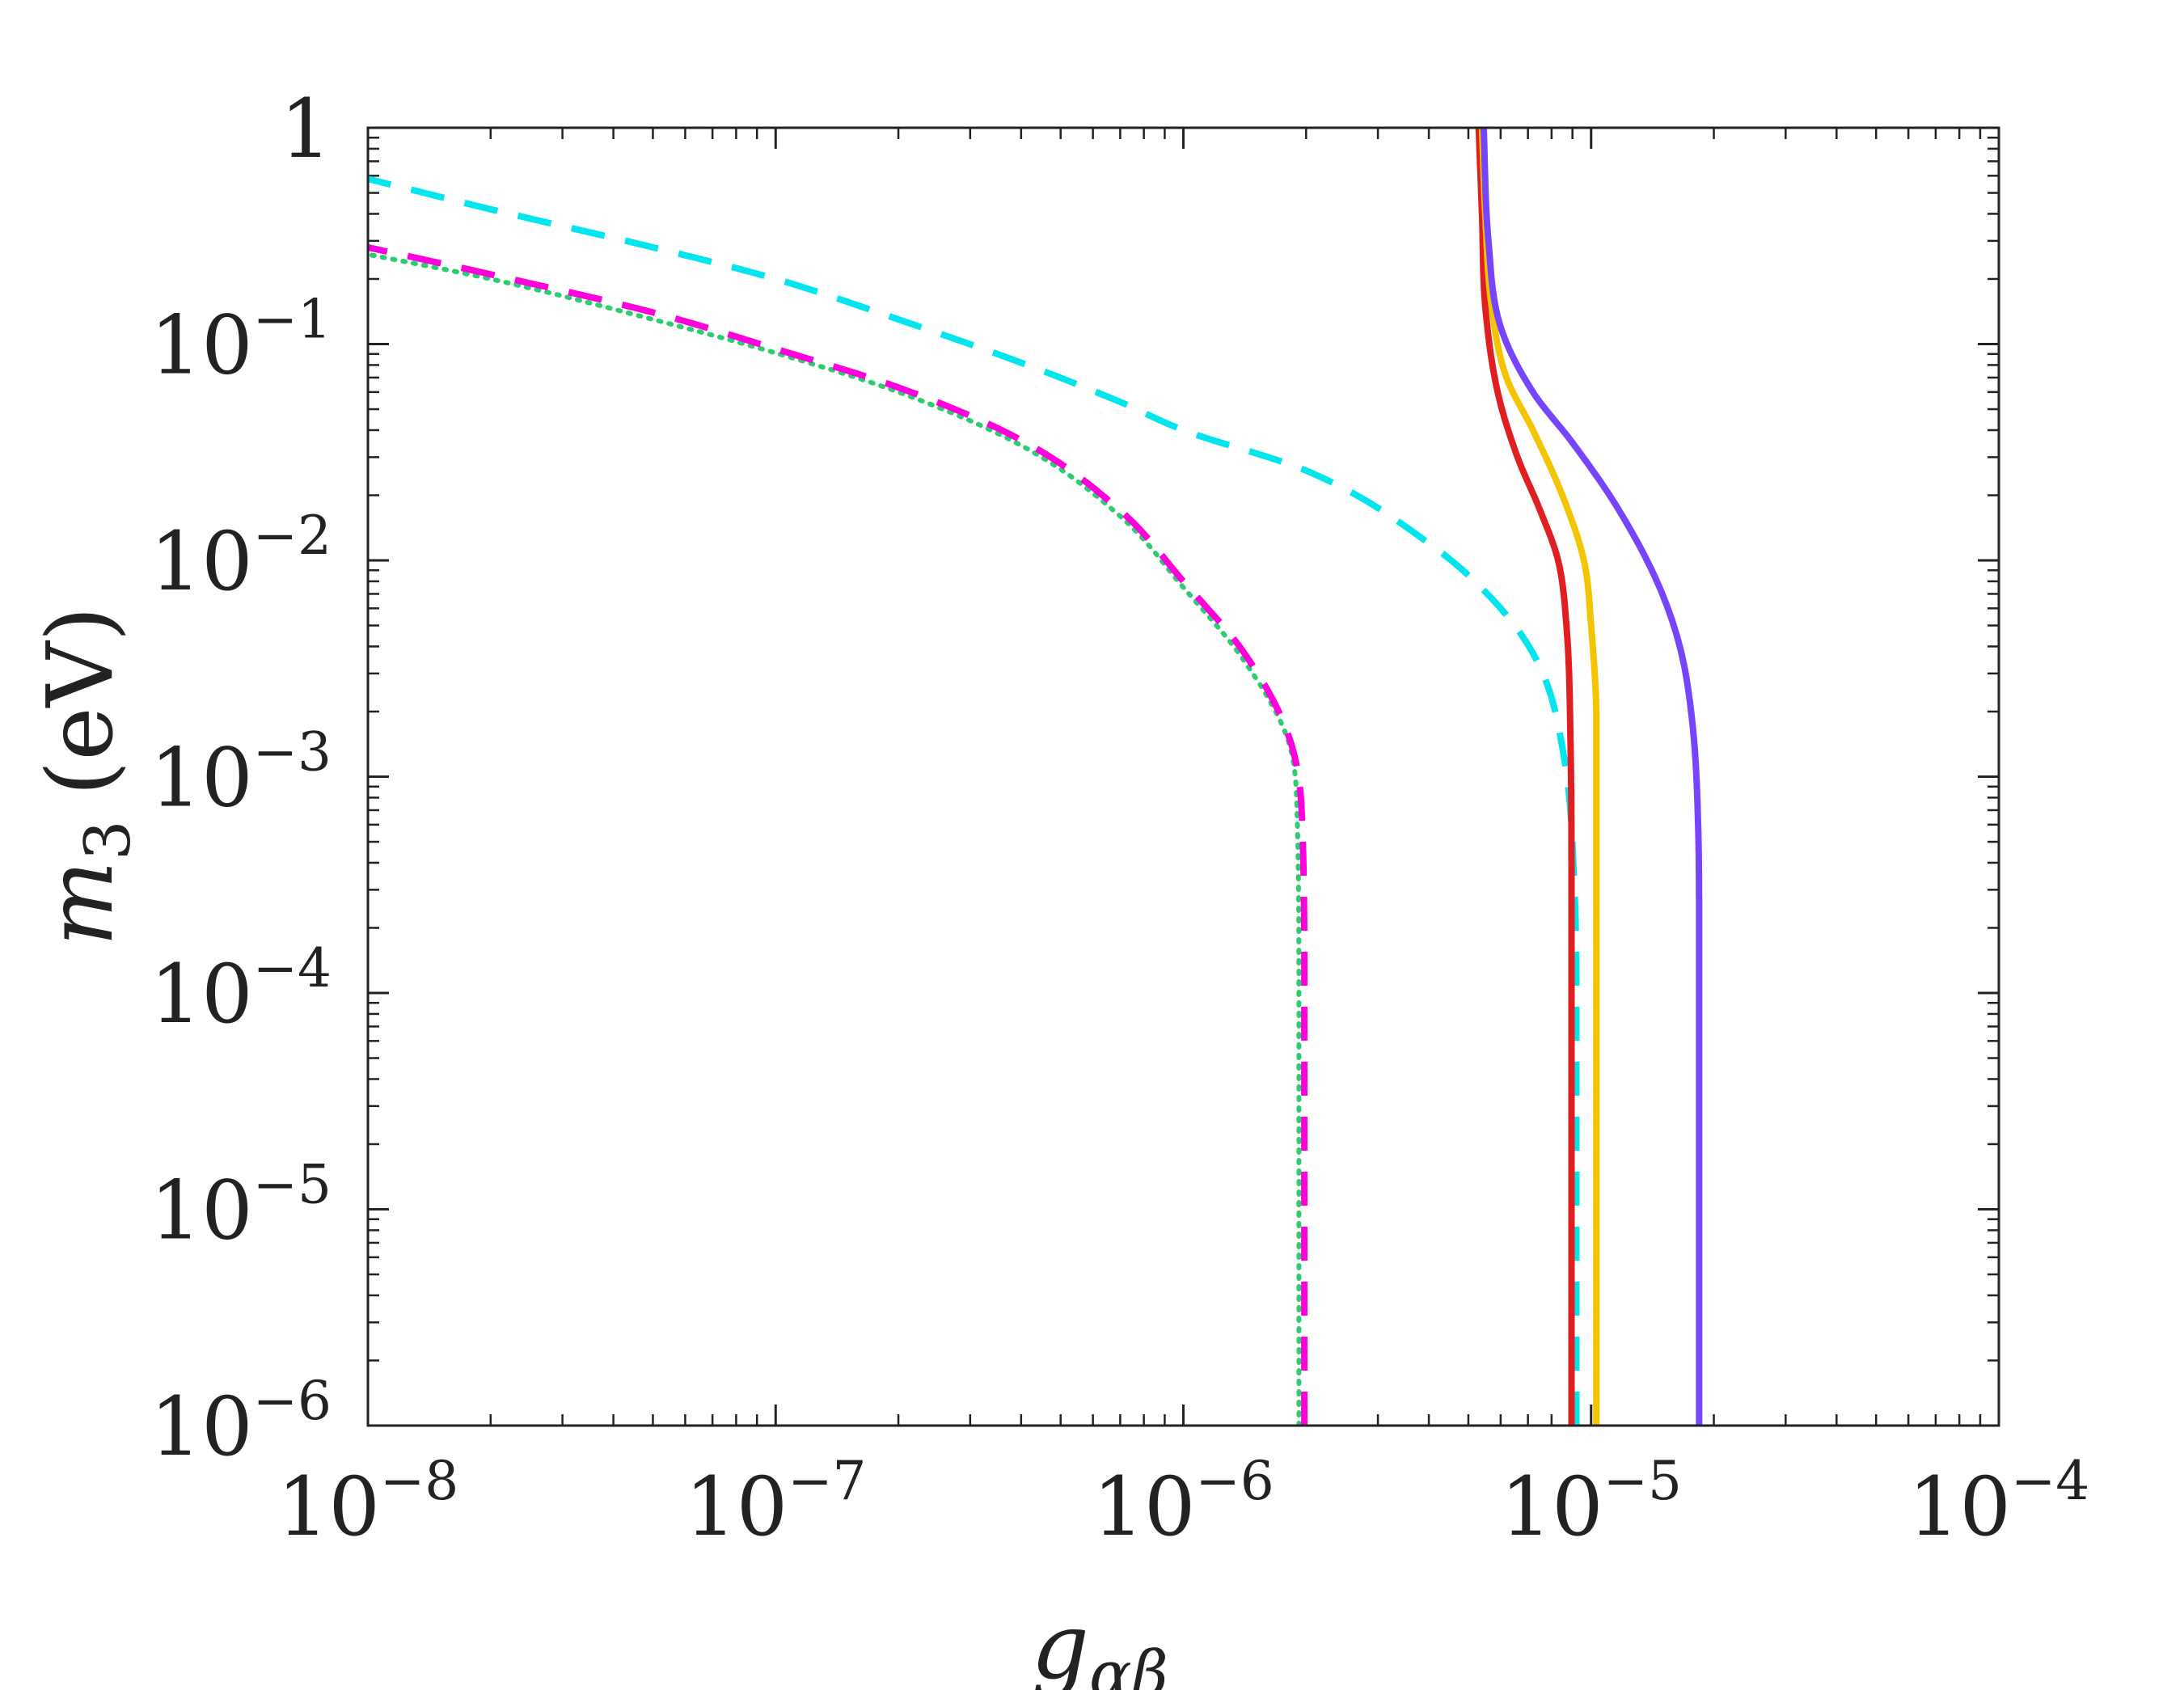 The width and height of the screenshot is (2184, 1690). What do you see at coordinates (1642, 1481) in the screenshot?
I see `x-tick-label-exp: −5` at bounding box center [1642, 1481].